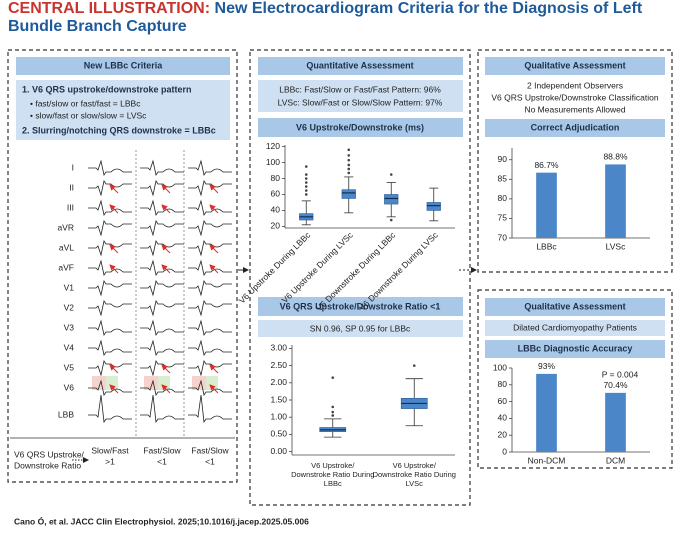  What do you see at coordinates (275, 267) in the screenshot?
I see `x-tick-label: V6 Upstroke During LBBc` at bounding box center [275, 267].